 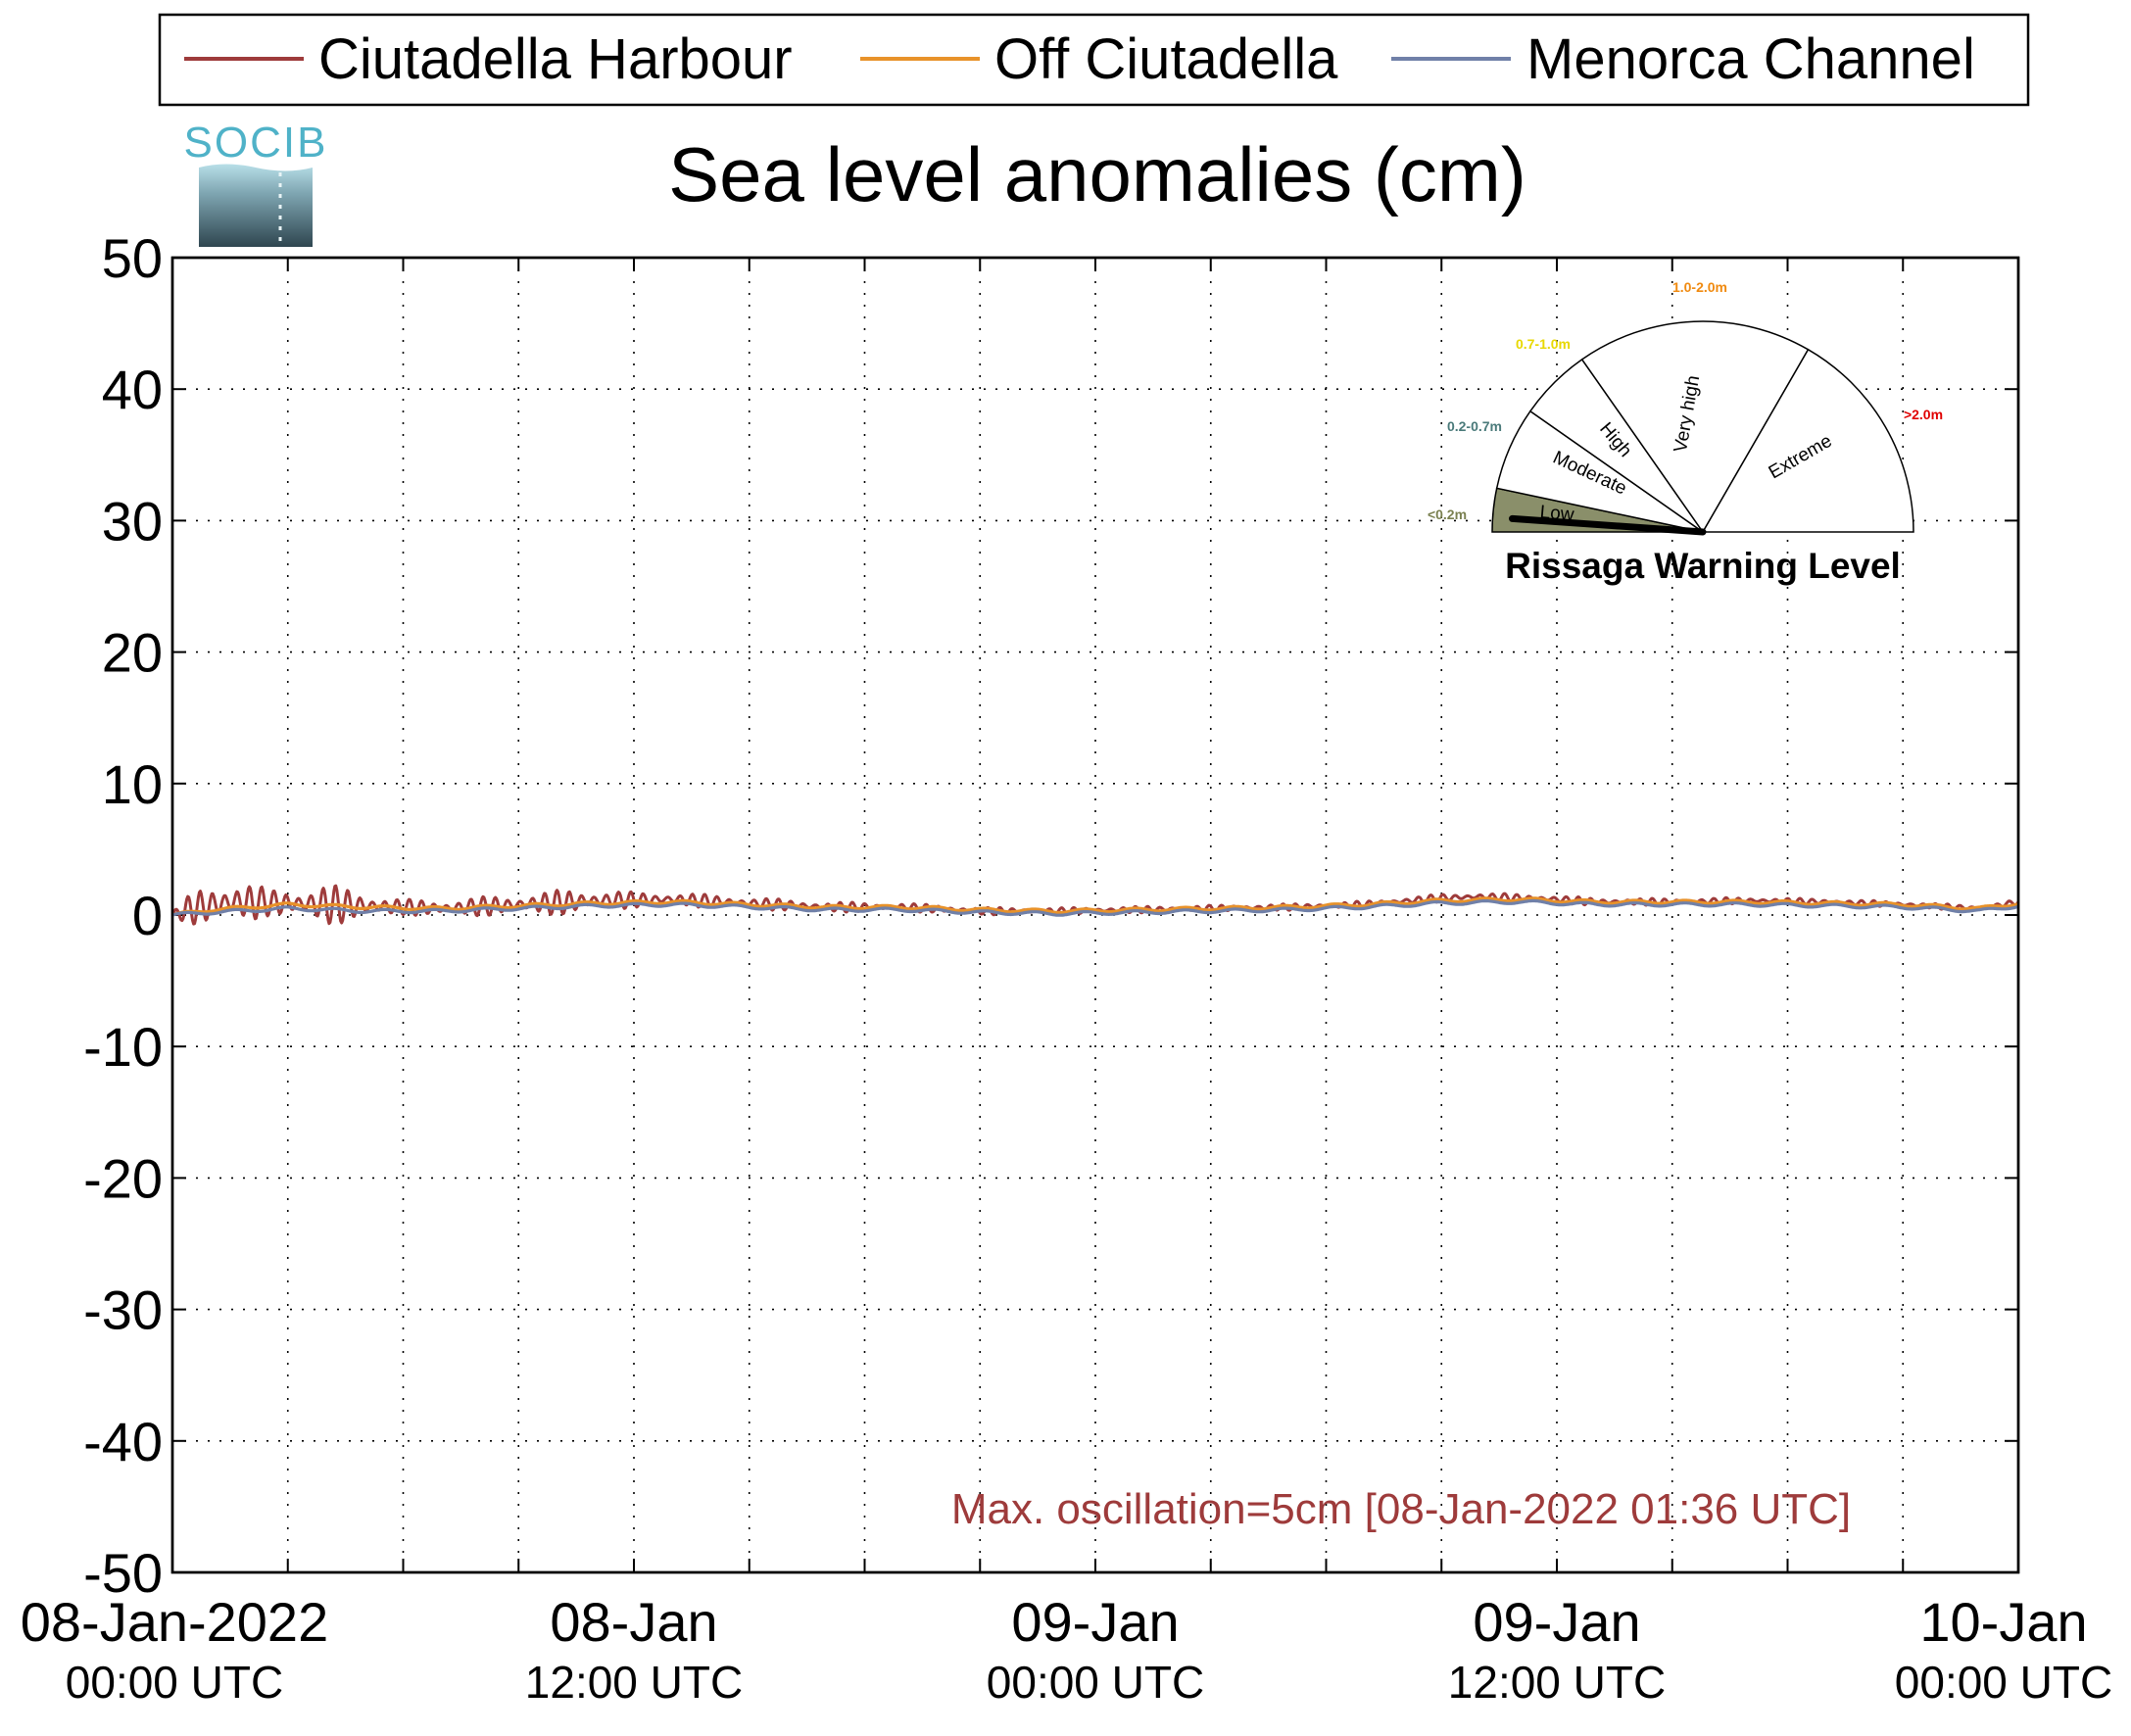 What do you see at coordinates (1923, 414) in the screenshot?
I see `gauge-range-label: >2.0m` at bounding box center [1923, 414].